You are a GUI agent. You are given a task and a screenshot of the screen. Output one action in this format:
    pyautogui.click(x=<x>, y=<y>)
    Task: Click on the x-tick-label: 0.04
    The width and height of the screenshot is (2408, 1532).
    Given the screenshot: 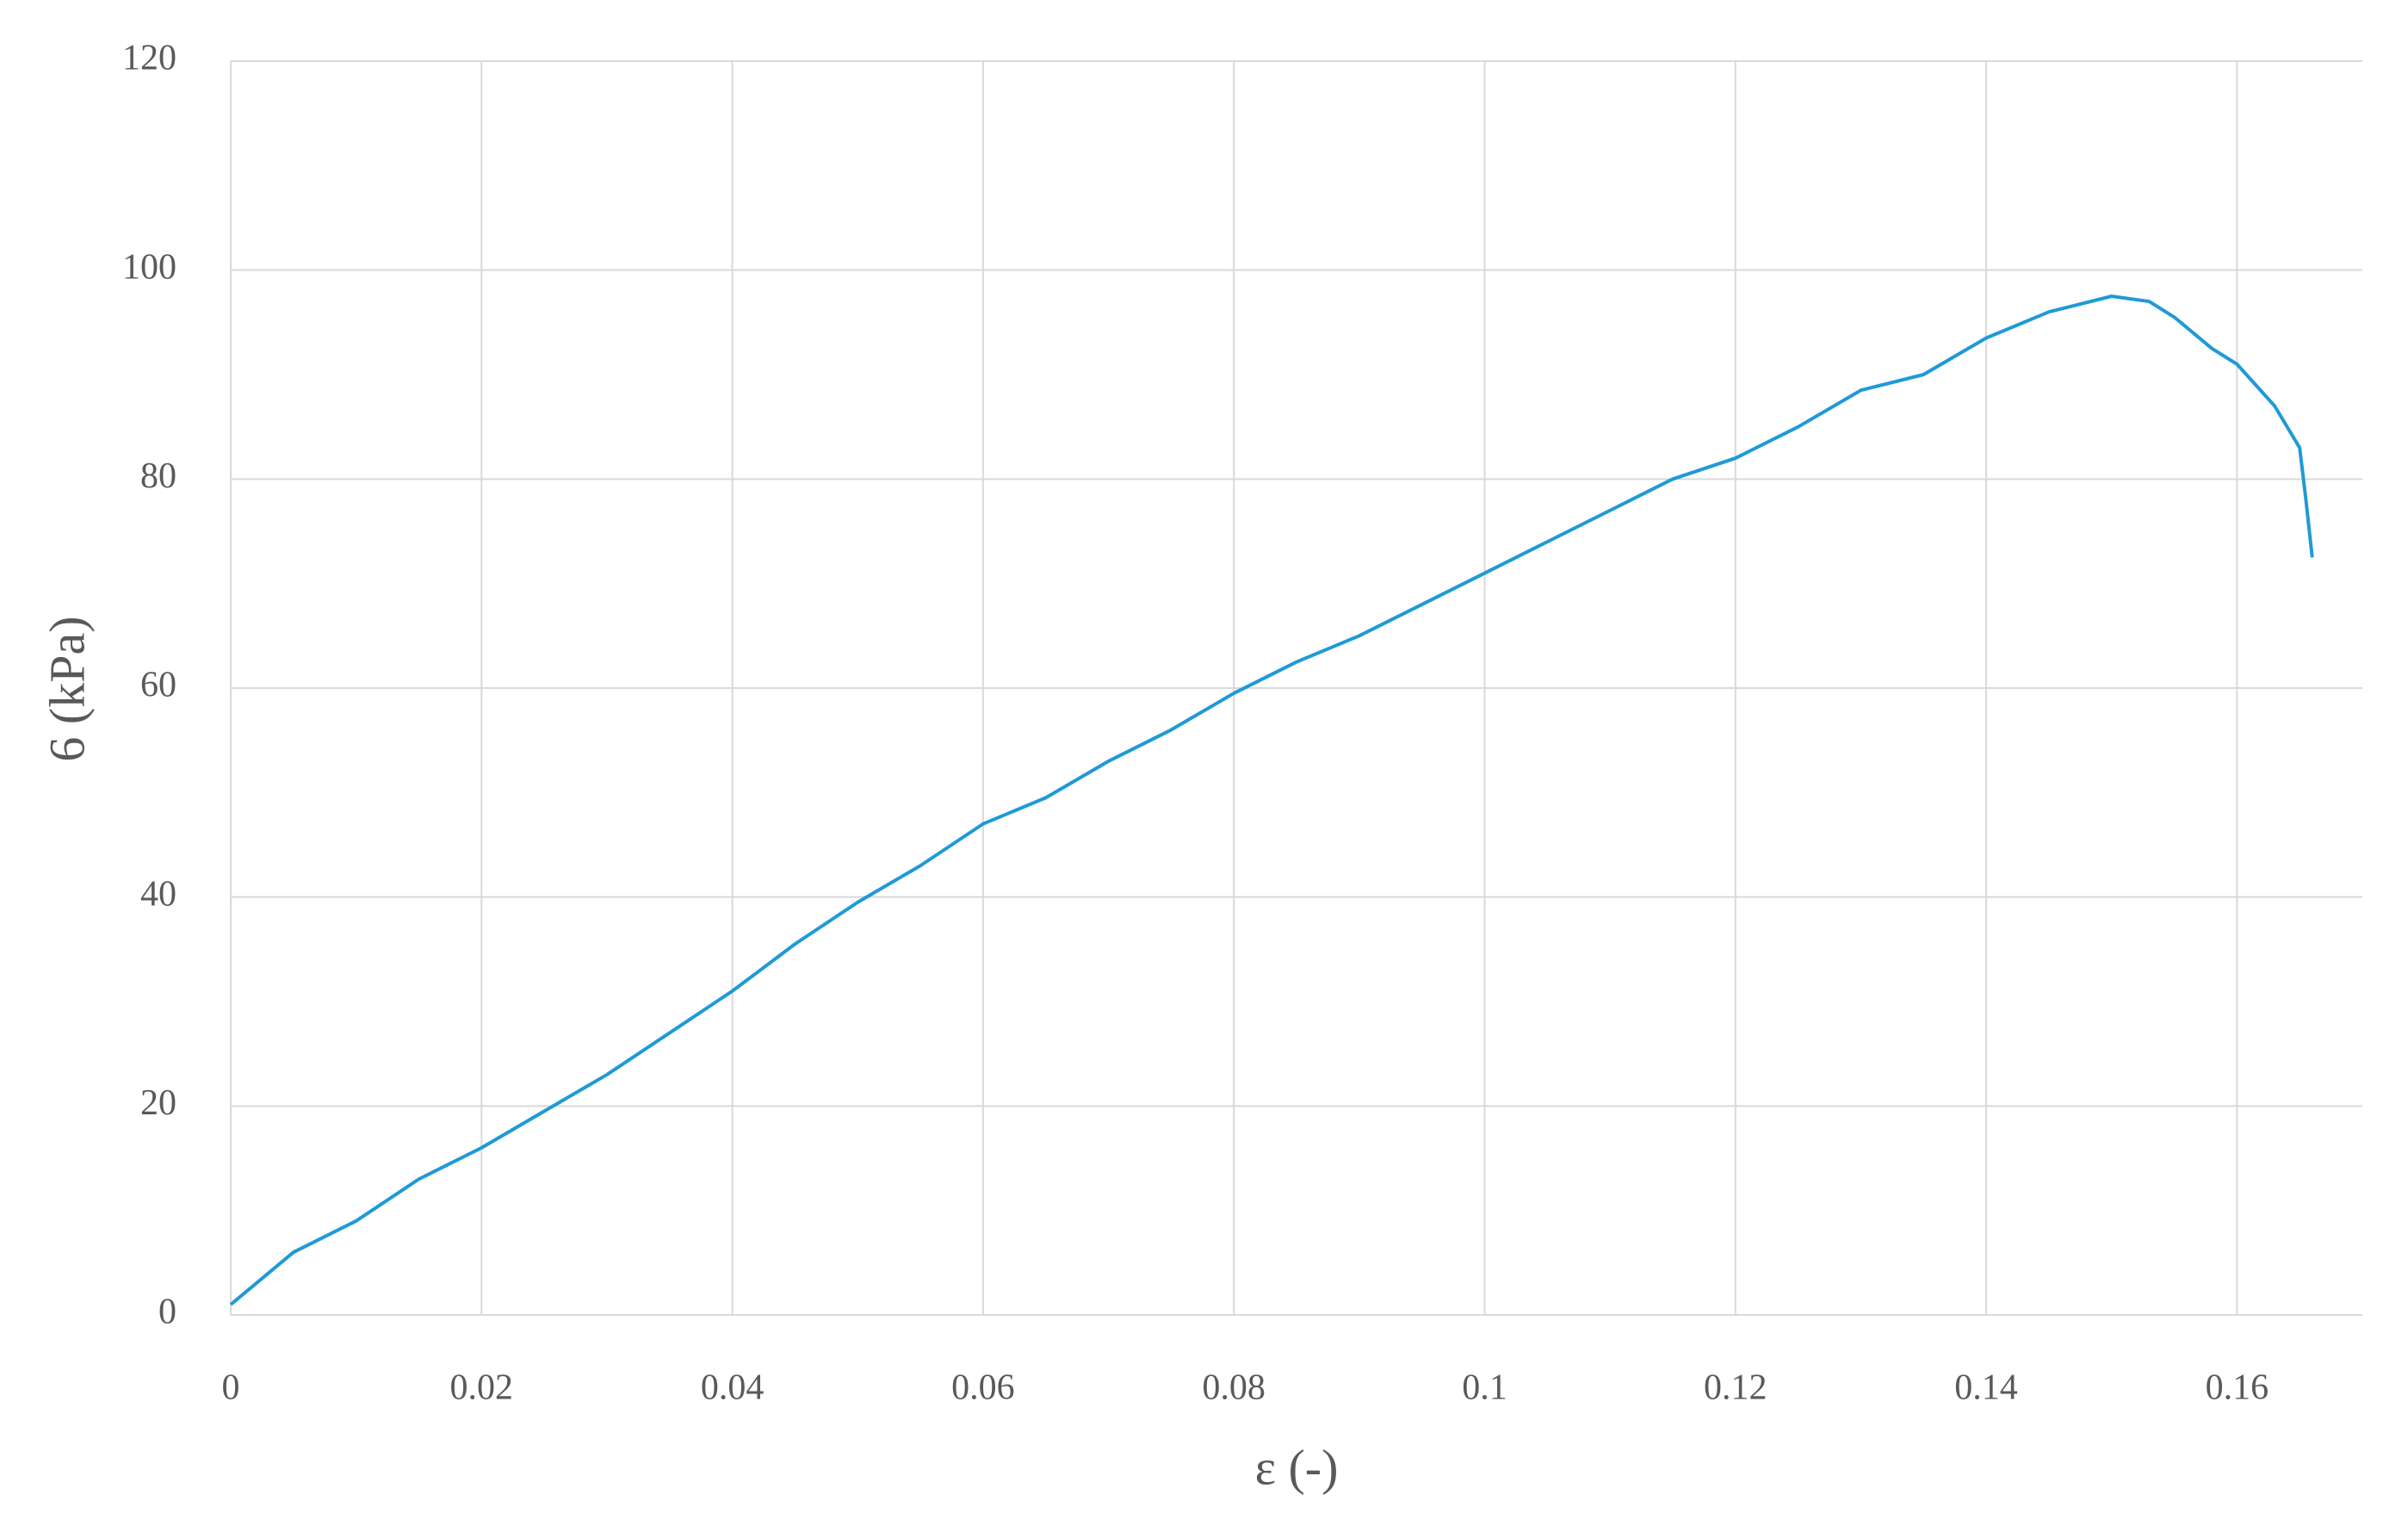 What is the action you would take?
    pyautogui.click(x=732, y=1388)
    